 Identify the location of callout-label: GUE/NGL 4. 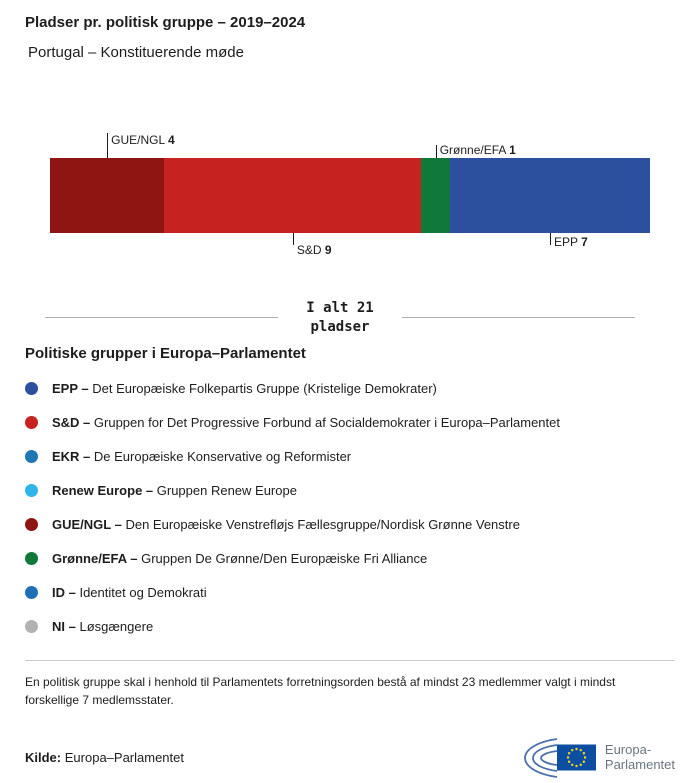
(143, 140).